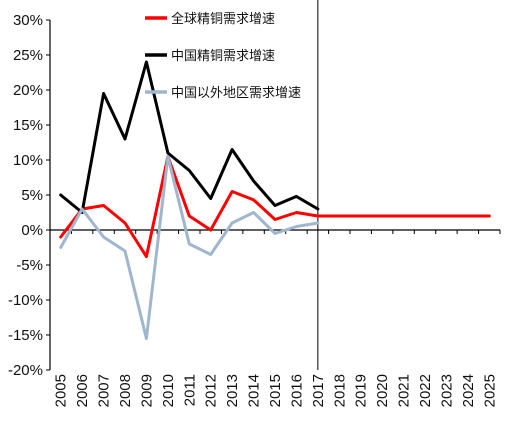 The width and height of the screenshot is (507, 433). What do you see at coordinates (32, 195) in the screenshot?
I see `y-tick-label: 5%` at bounding box center [32, 195].